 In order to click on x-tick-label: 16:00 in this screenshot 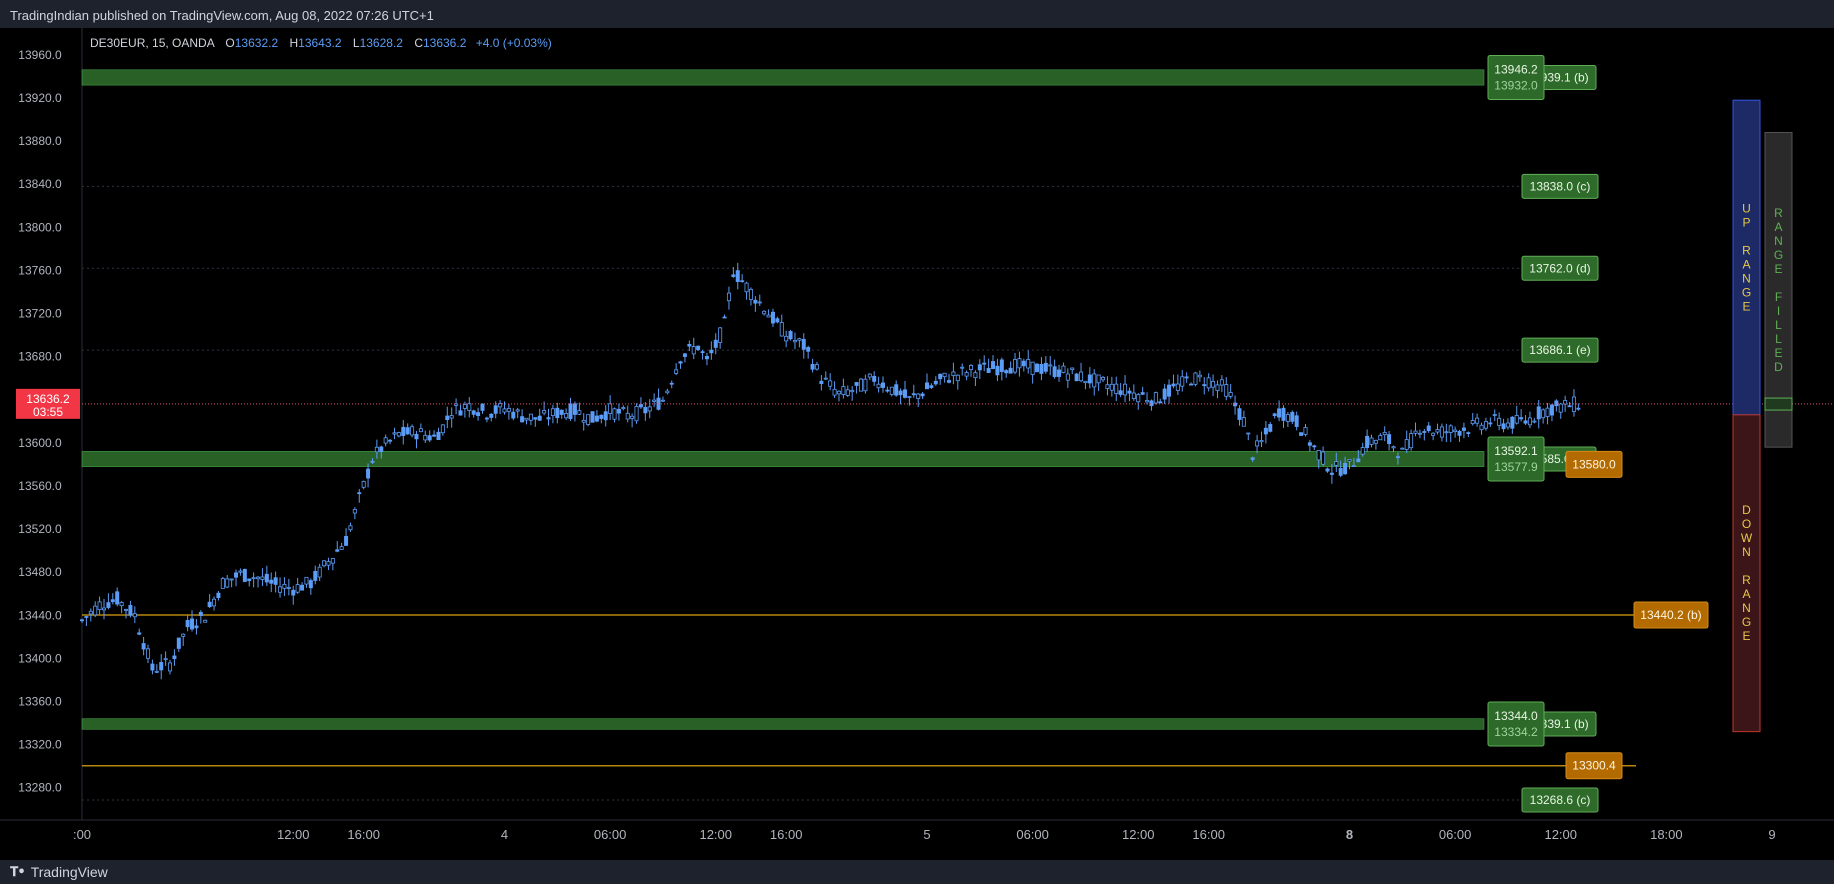, I will do `click(1208, 834)`.